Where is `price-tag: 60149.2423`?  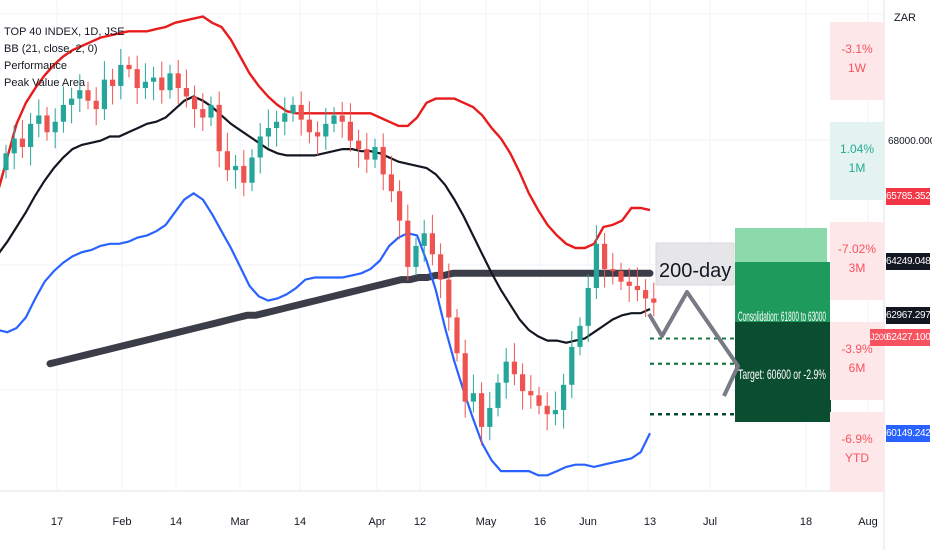
price-tag: 60149.2423 is located at coordinates (909, 434).